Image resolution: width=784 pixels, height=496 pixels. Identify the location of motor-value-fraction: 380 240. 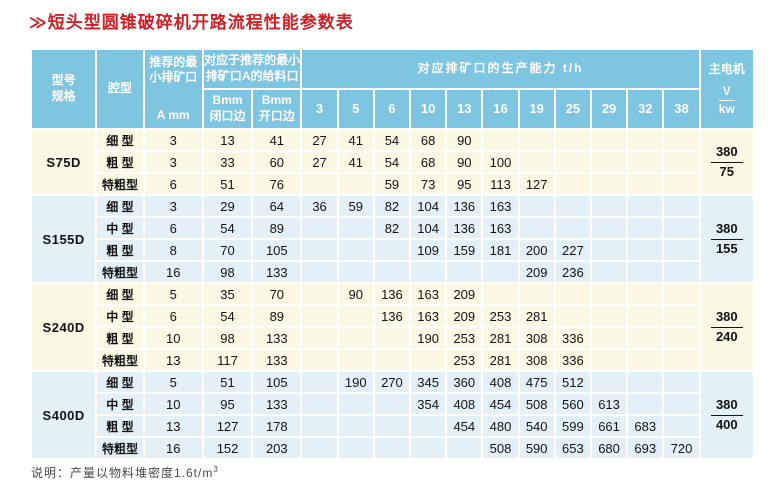
(726, 326).